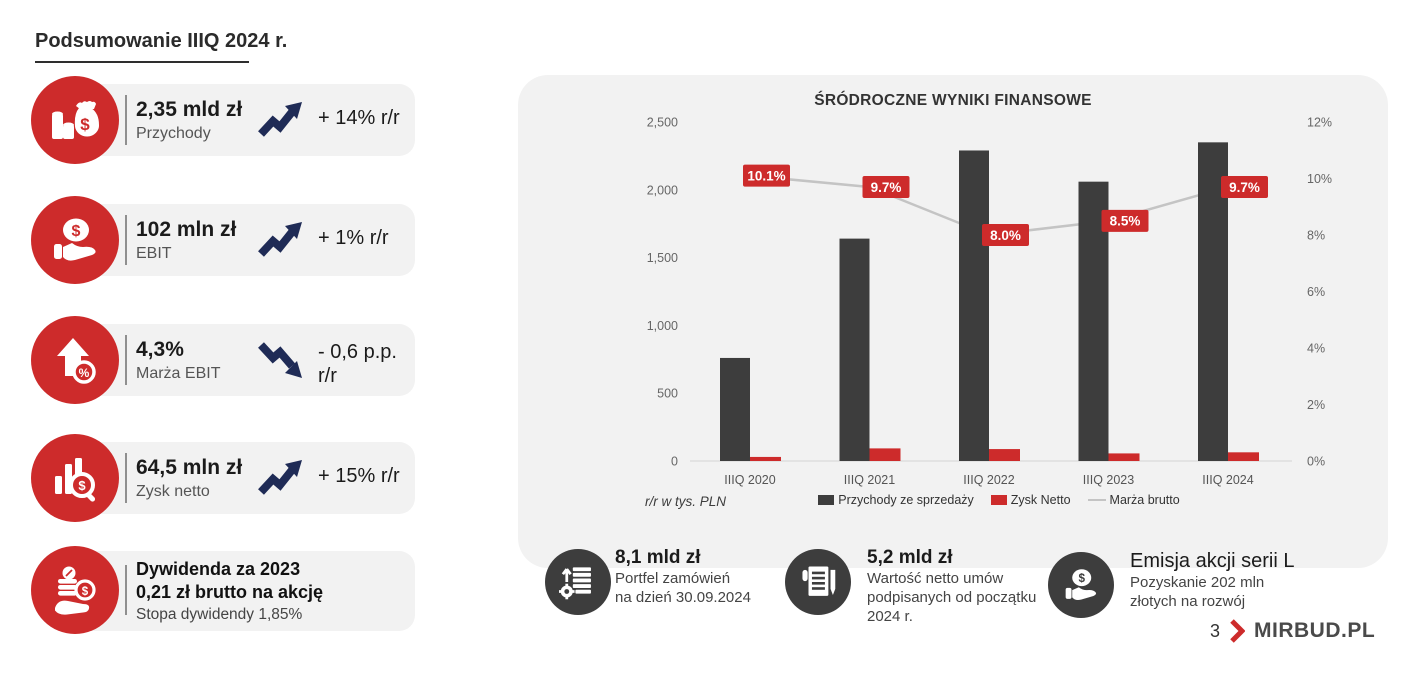 The height and width of the screenshot is (681, 1416). I want to click on info-line: Wartość netto umów, so click(935, 578).